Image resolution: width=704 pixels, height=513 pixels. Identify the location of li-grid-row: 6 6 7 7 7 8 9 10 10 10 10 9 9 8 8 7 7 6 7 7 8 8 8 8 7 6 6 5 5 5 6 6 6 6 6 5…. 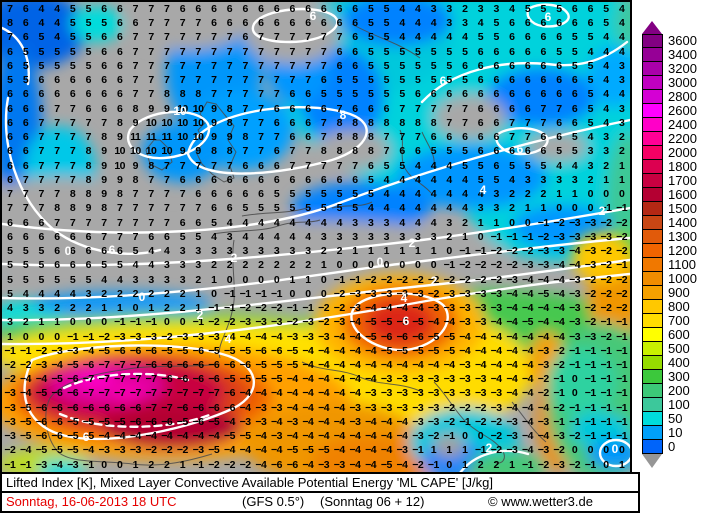
(316, 151).